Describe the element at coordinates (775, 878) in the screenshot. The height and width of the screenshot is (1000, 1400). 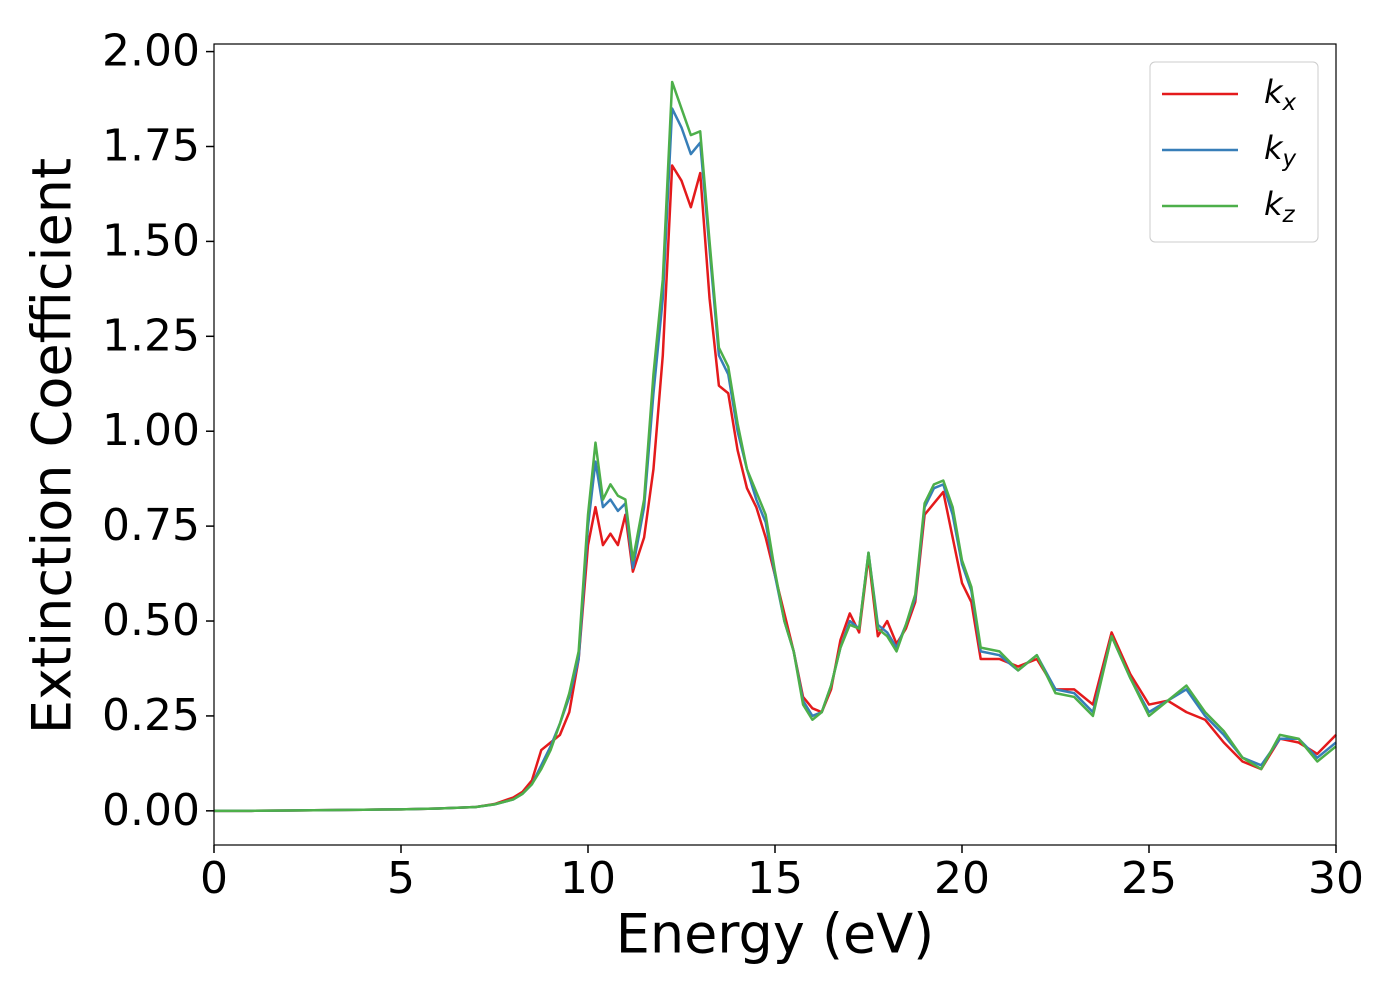
I see `x-tick-label: 15` at that location.